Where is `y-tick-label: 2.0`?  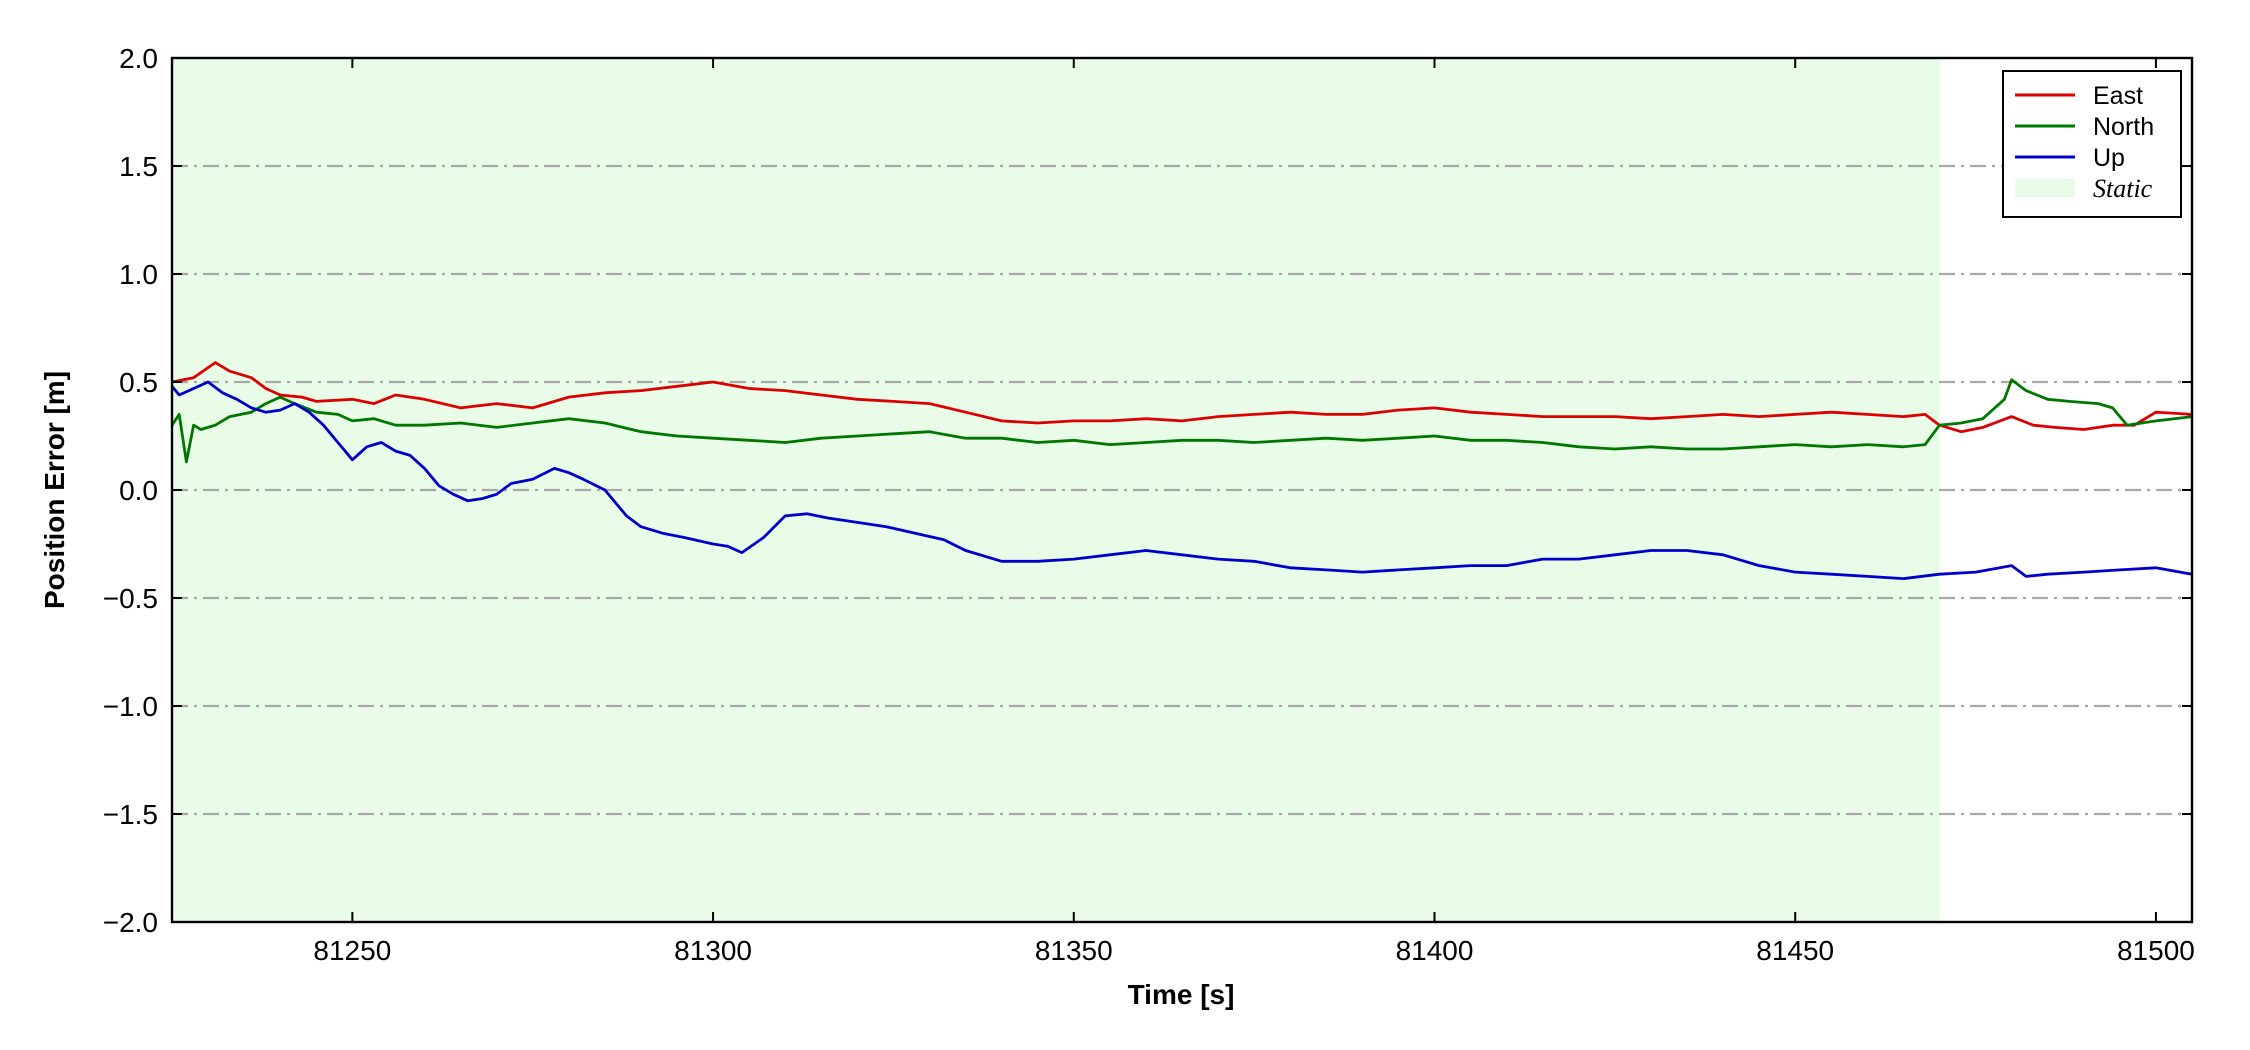
y-tick-label: 2.0 is located at coordinates (138, 58).